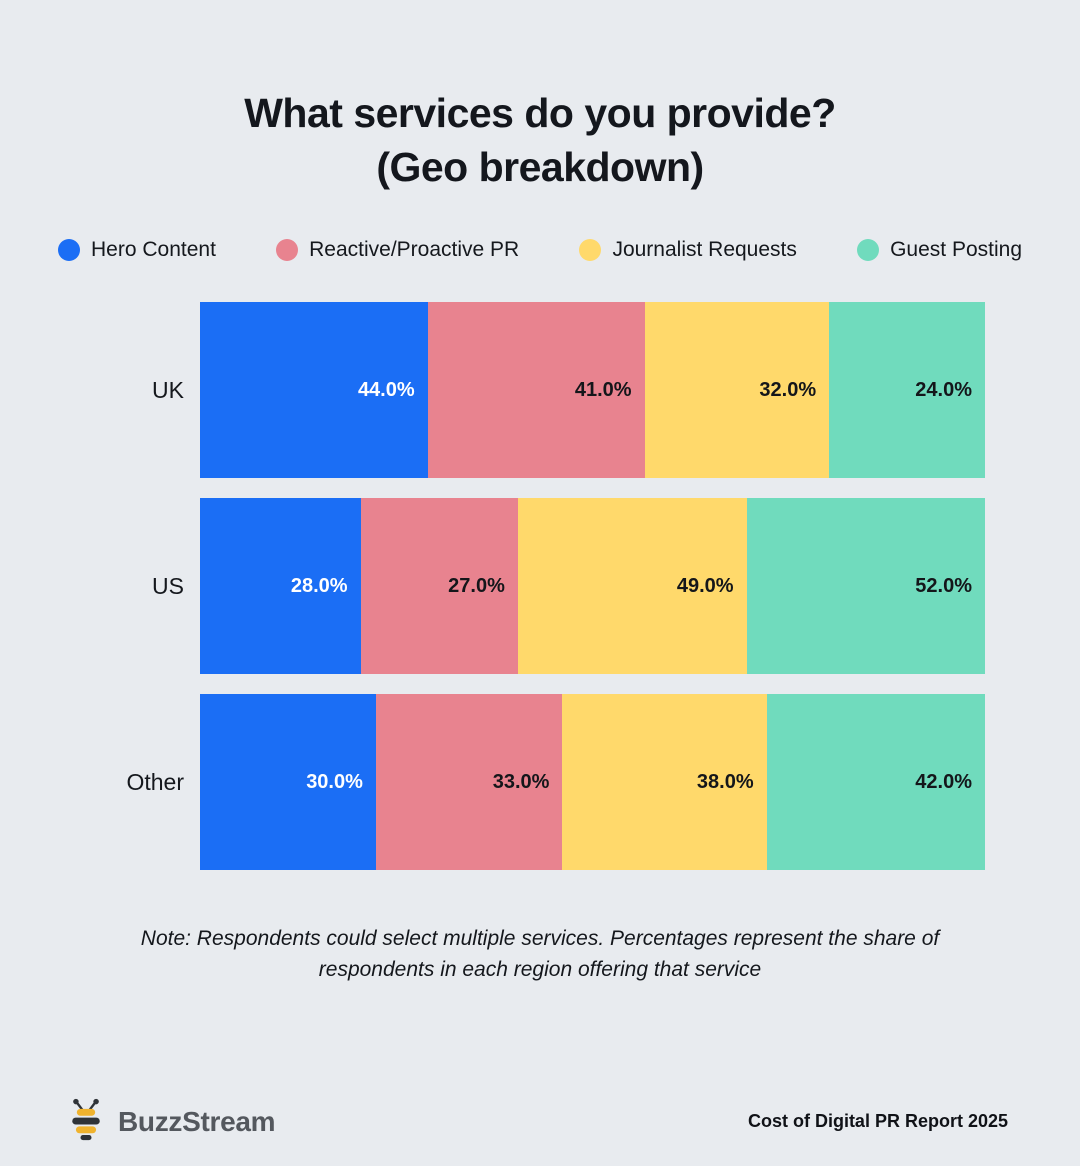  Describe the element at coordinates (704, 250) in the screenshot. I see `legend-label: Journalist Requests` at that location.